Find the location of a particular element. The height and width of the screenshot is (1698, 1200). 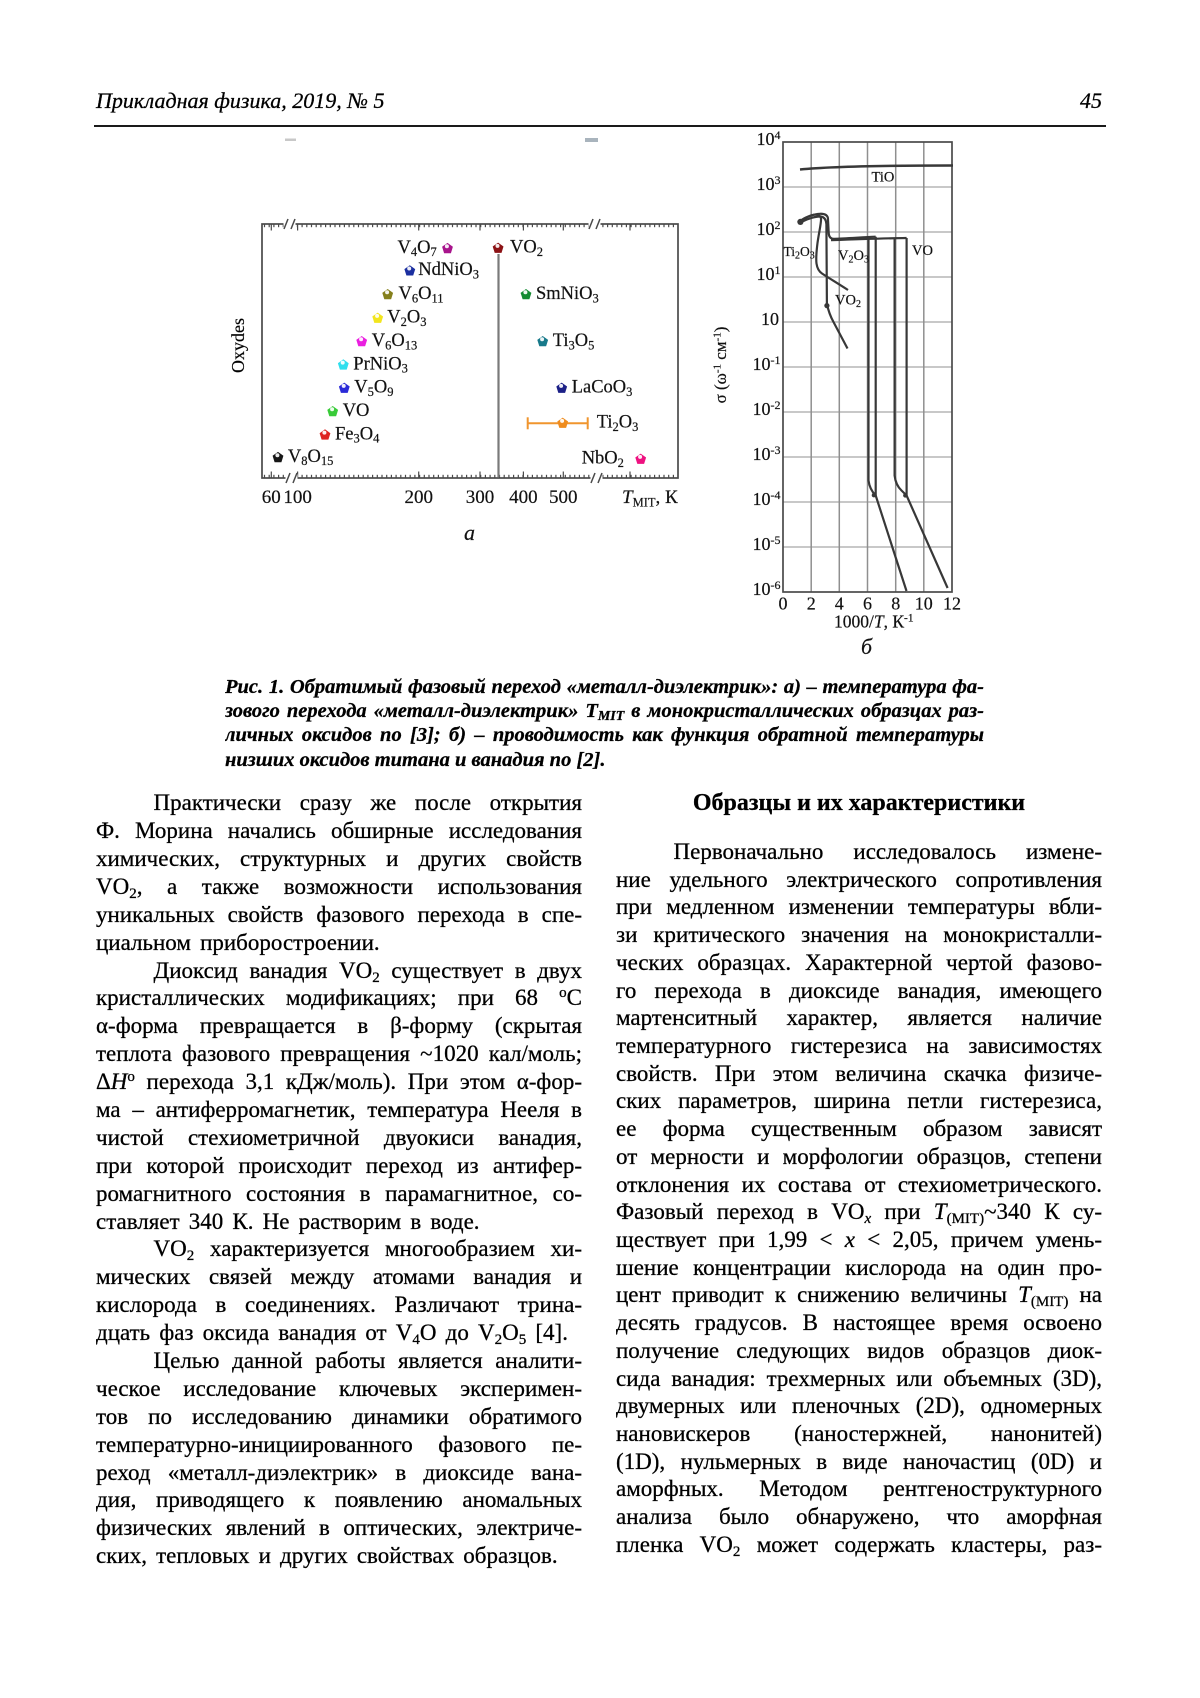

svg-text: а is located at coordinates (469, 532).